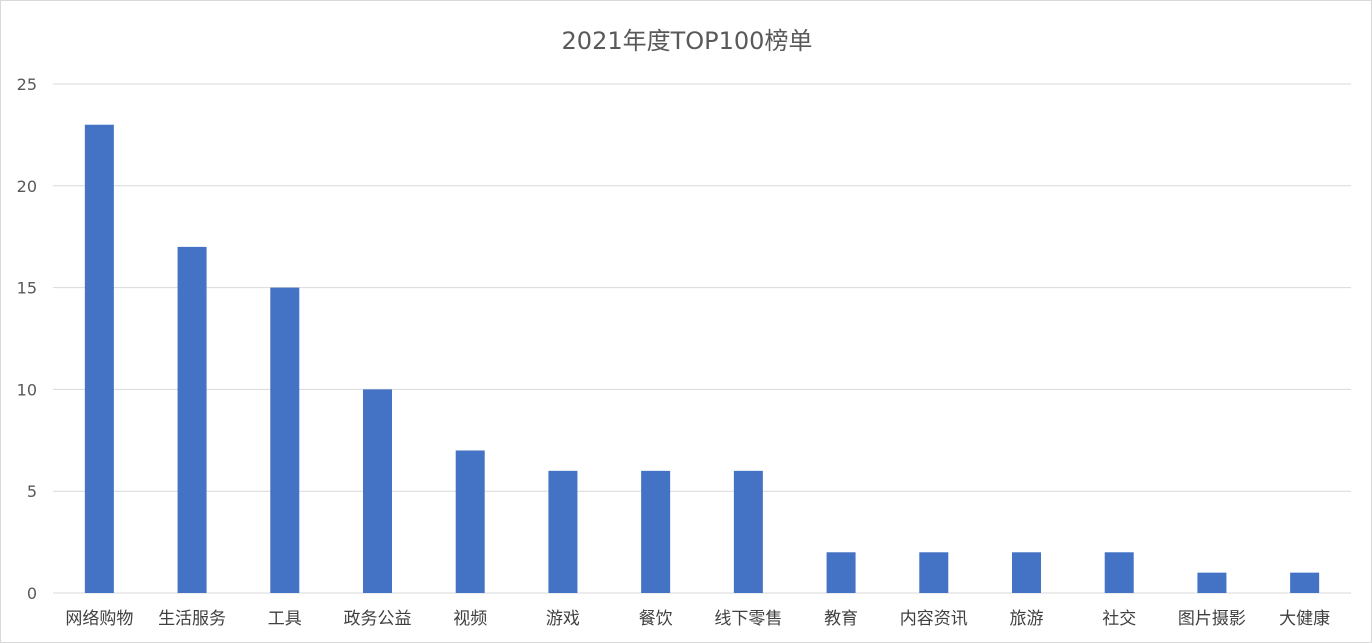 This screenshot has width=1372, height=643. Describe the element at coordinates (285, 619) in the screenshot. I see `x-category-label: 工具` at that location.